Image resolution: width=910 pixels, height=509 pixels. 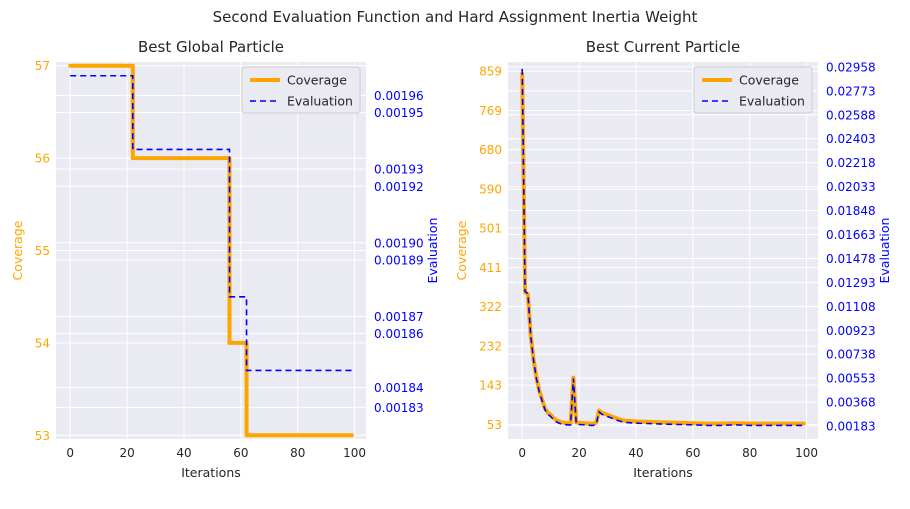 What do you see at coordinates (851, 355) in the screenshot?
I see `y2-tick-label: 0.00738` at bounding box center [851, 355].